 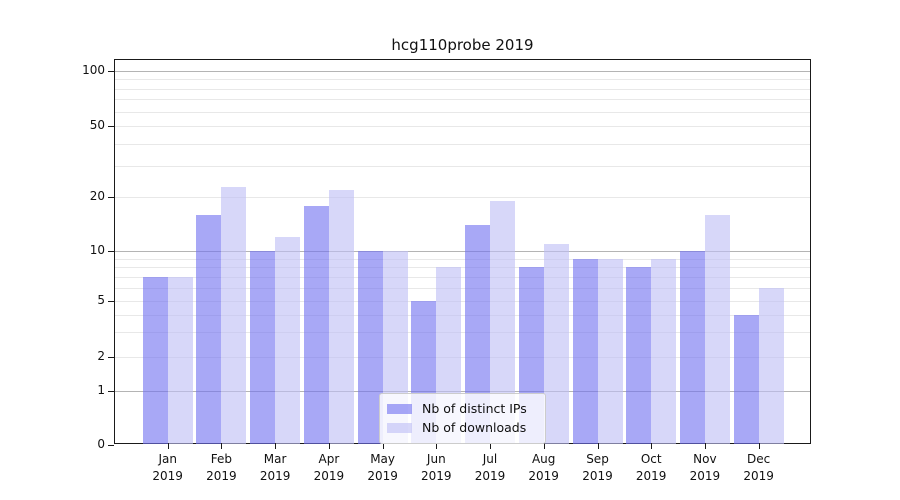 What do you see at coordinates (155, 360) in the screenshot?
I see `bar-distinct-ips-jan` at bounding box center [155, 360].